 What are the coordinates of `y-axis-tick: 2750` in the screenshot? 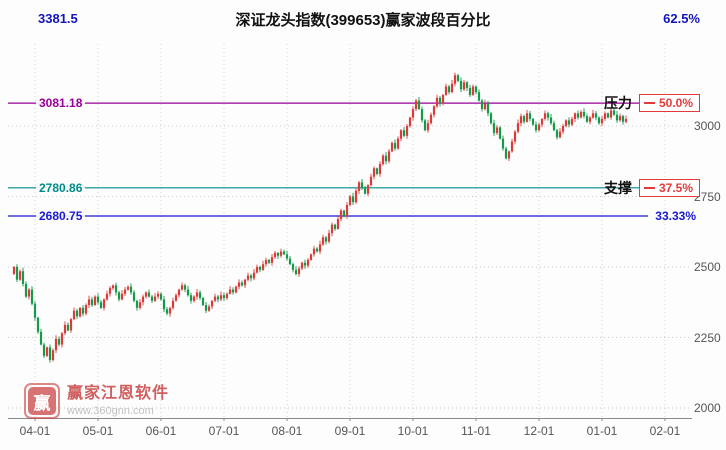 It's located at (707, 196).